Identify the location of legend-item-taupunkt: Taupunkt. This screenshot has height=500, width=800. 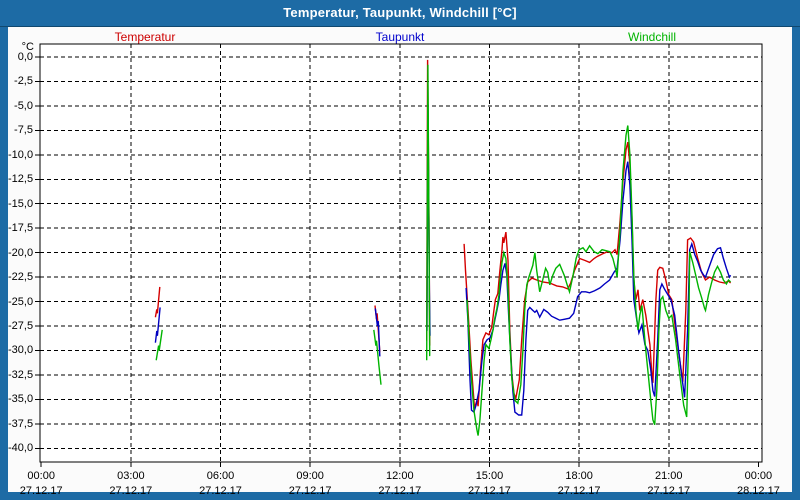
(400, 37).